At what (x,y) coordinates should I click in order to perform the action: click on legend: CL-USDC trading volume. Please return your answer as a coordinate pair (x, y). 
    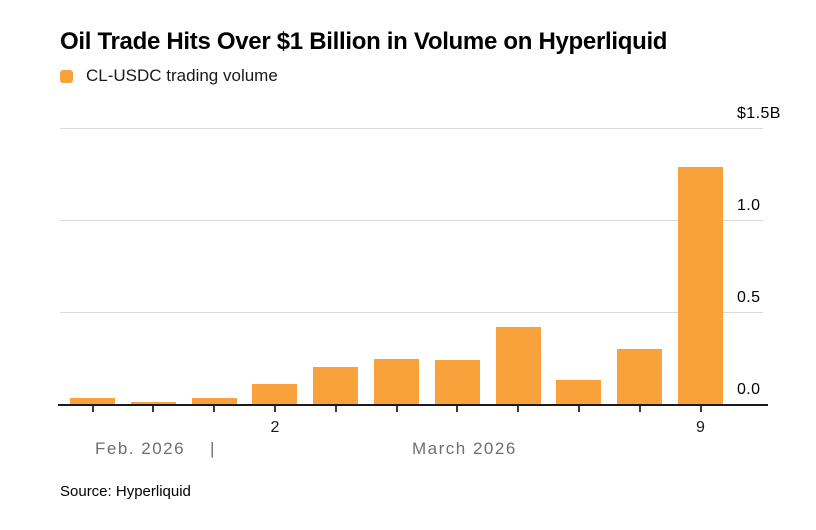
    Looking at the image, I should click on (169, 76).